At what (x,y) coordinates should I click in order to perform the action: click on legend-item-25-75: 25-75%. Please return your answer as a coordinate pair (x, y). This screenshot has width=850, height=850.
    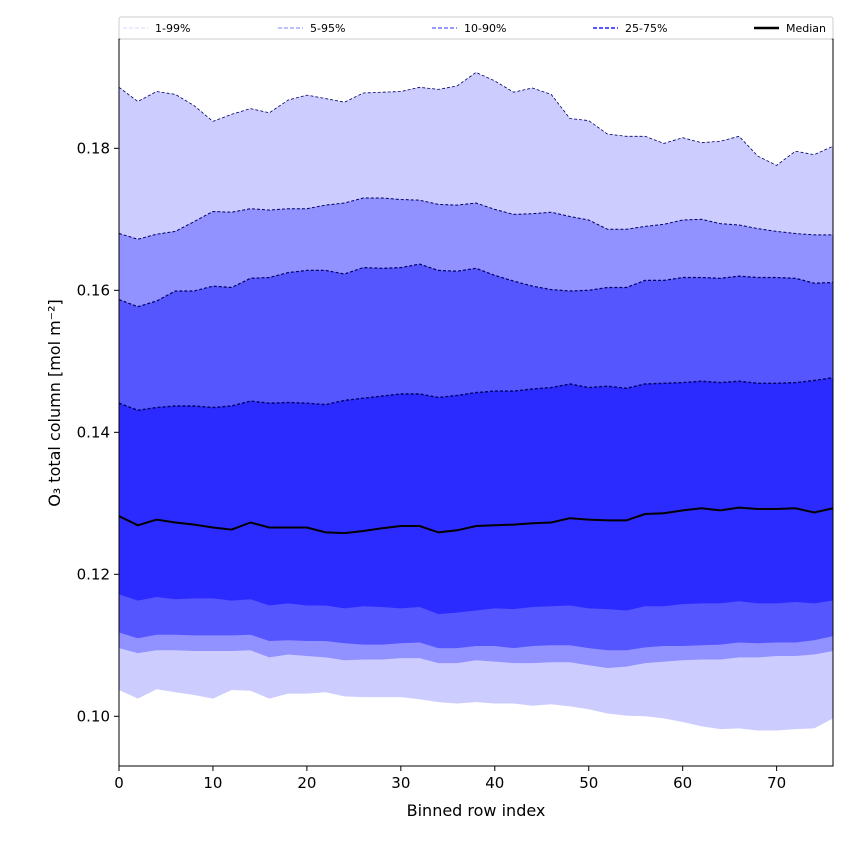
    Looking at the image, I should click on (630, 28).